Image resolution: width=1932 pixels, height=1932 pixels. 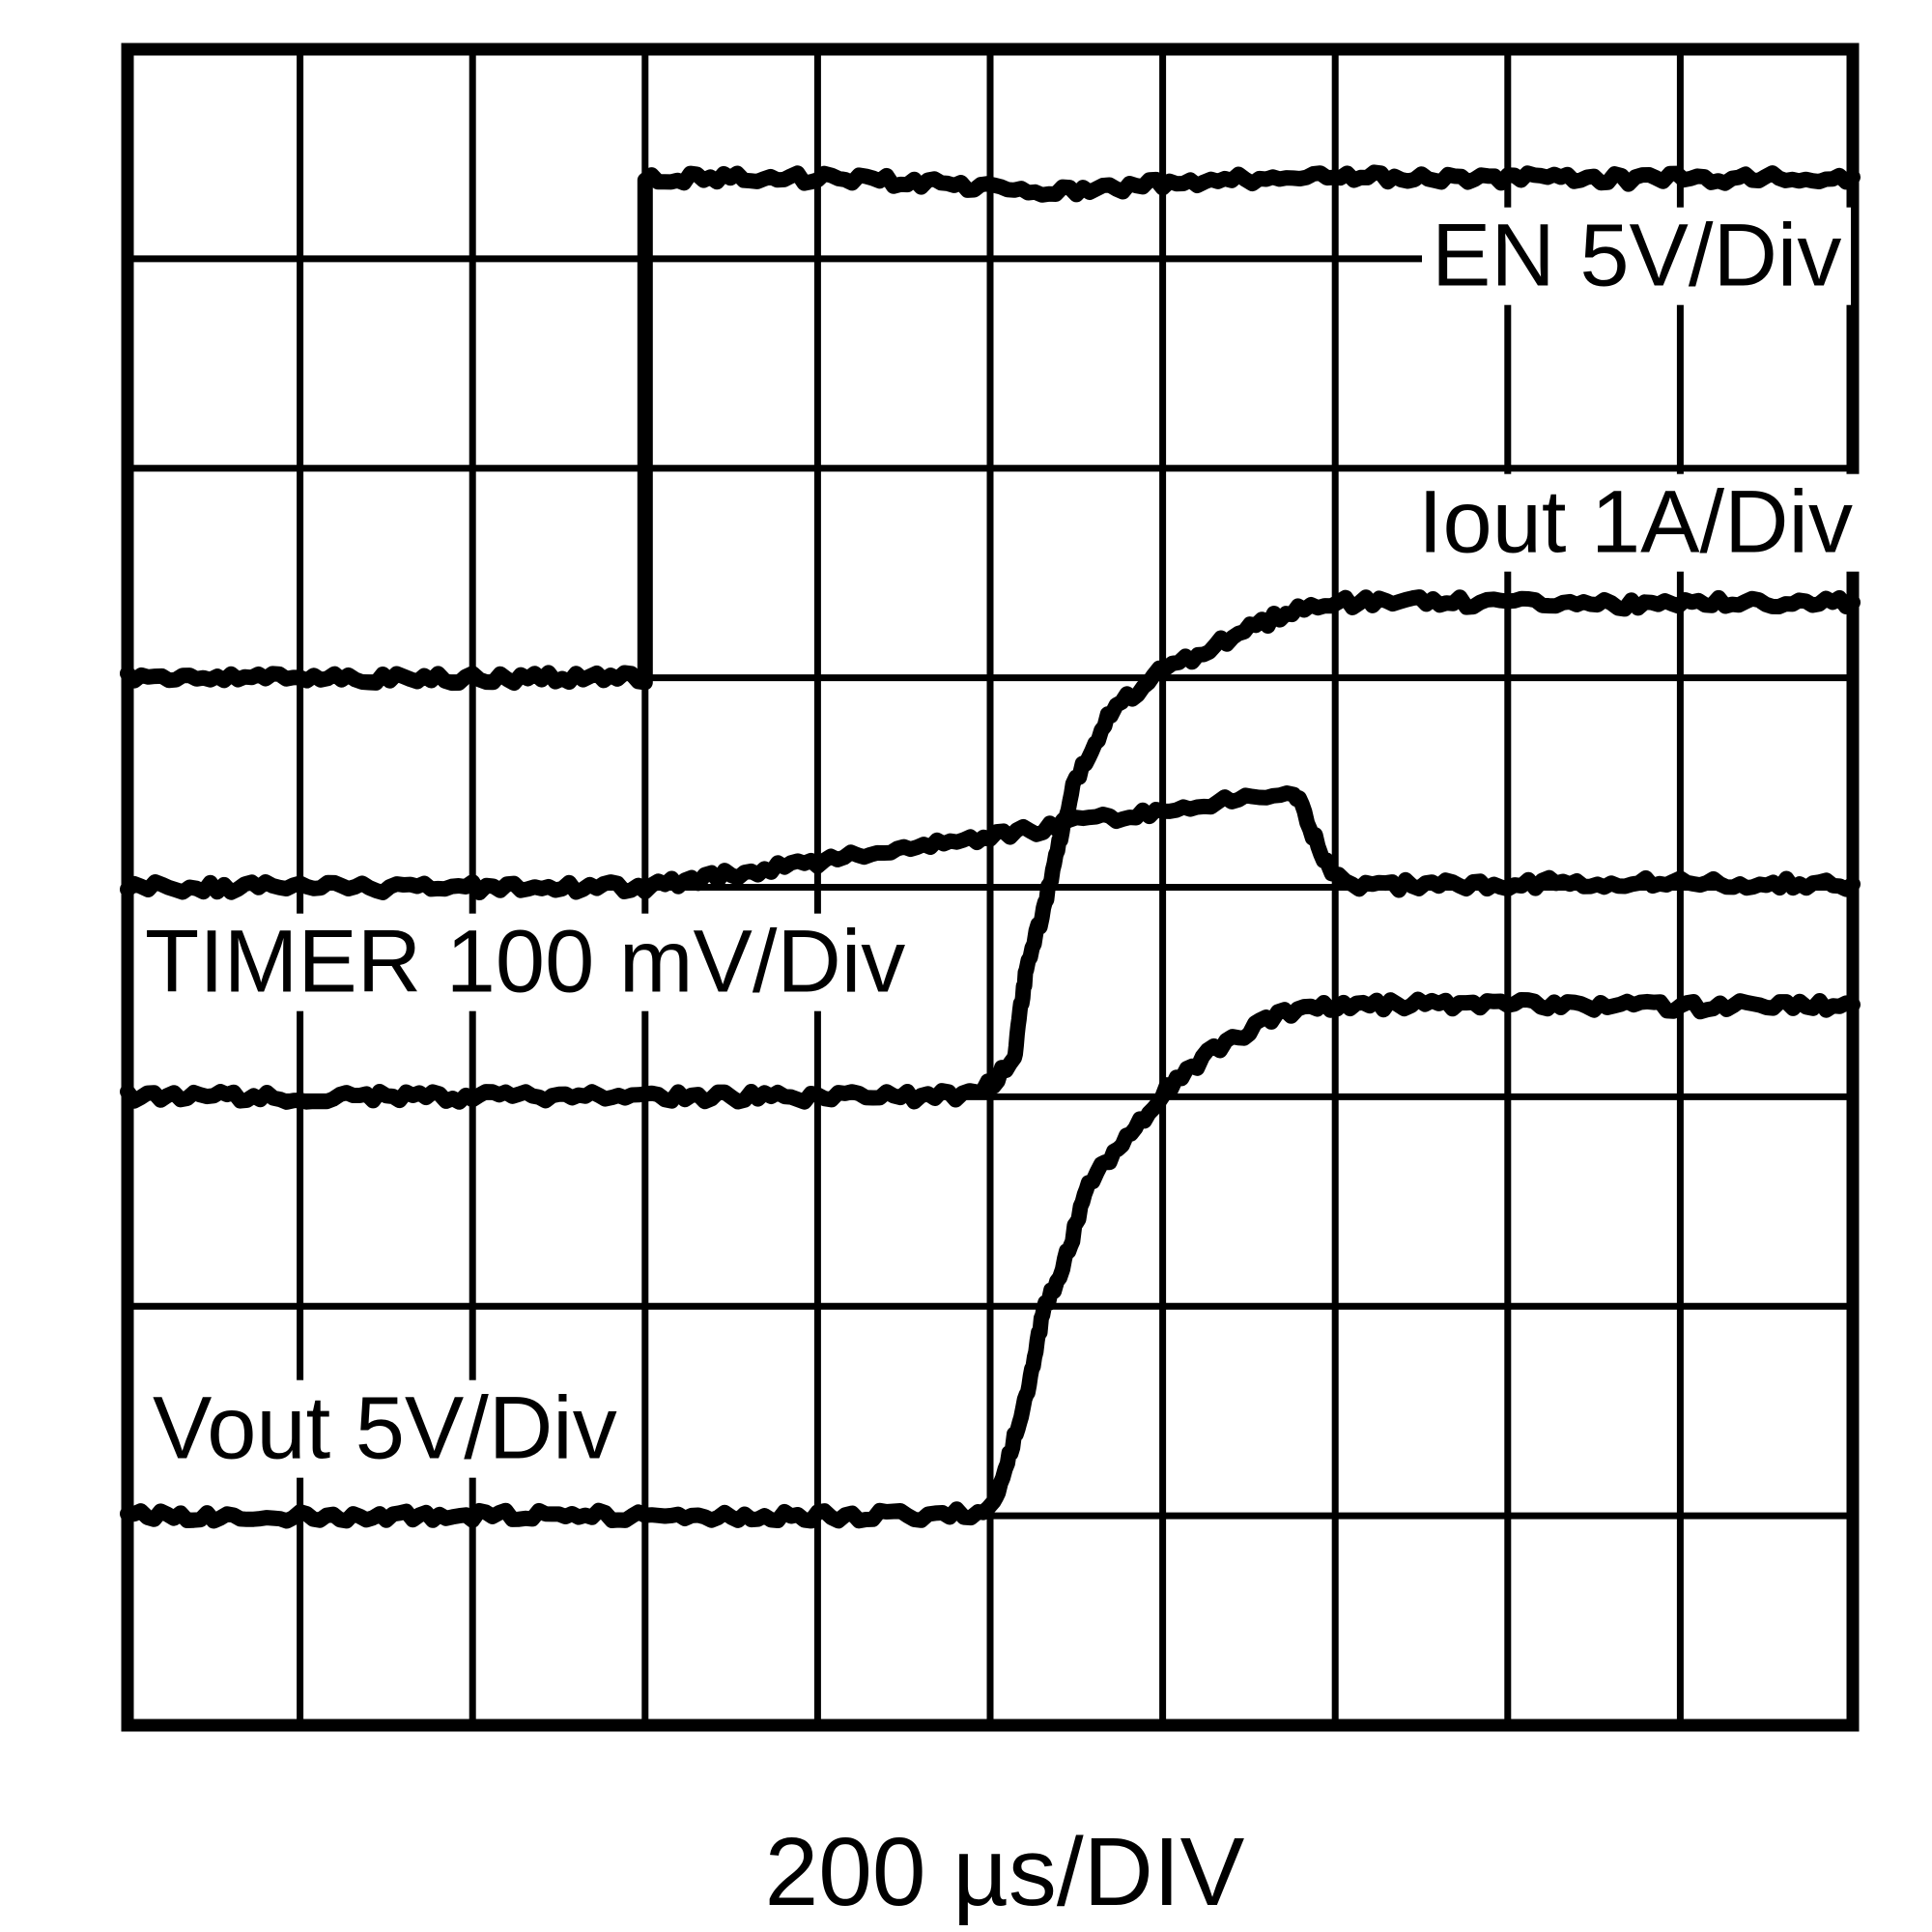 I want to click on trace-label-iout: Iout 1A/Div, so click(x=1635, y=522).